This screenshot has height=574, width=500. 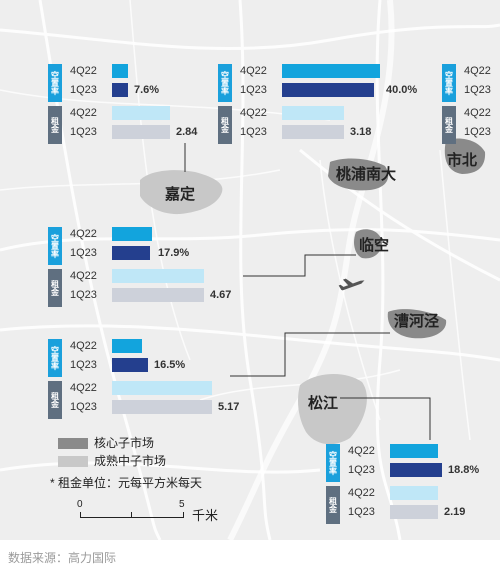 What do you see at coordinates (366, 174) in the screenshot?
I see `district-label-taopu: 桃浦南大` at bounding box center [366, 174].